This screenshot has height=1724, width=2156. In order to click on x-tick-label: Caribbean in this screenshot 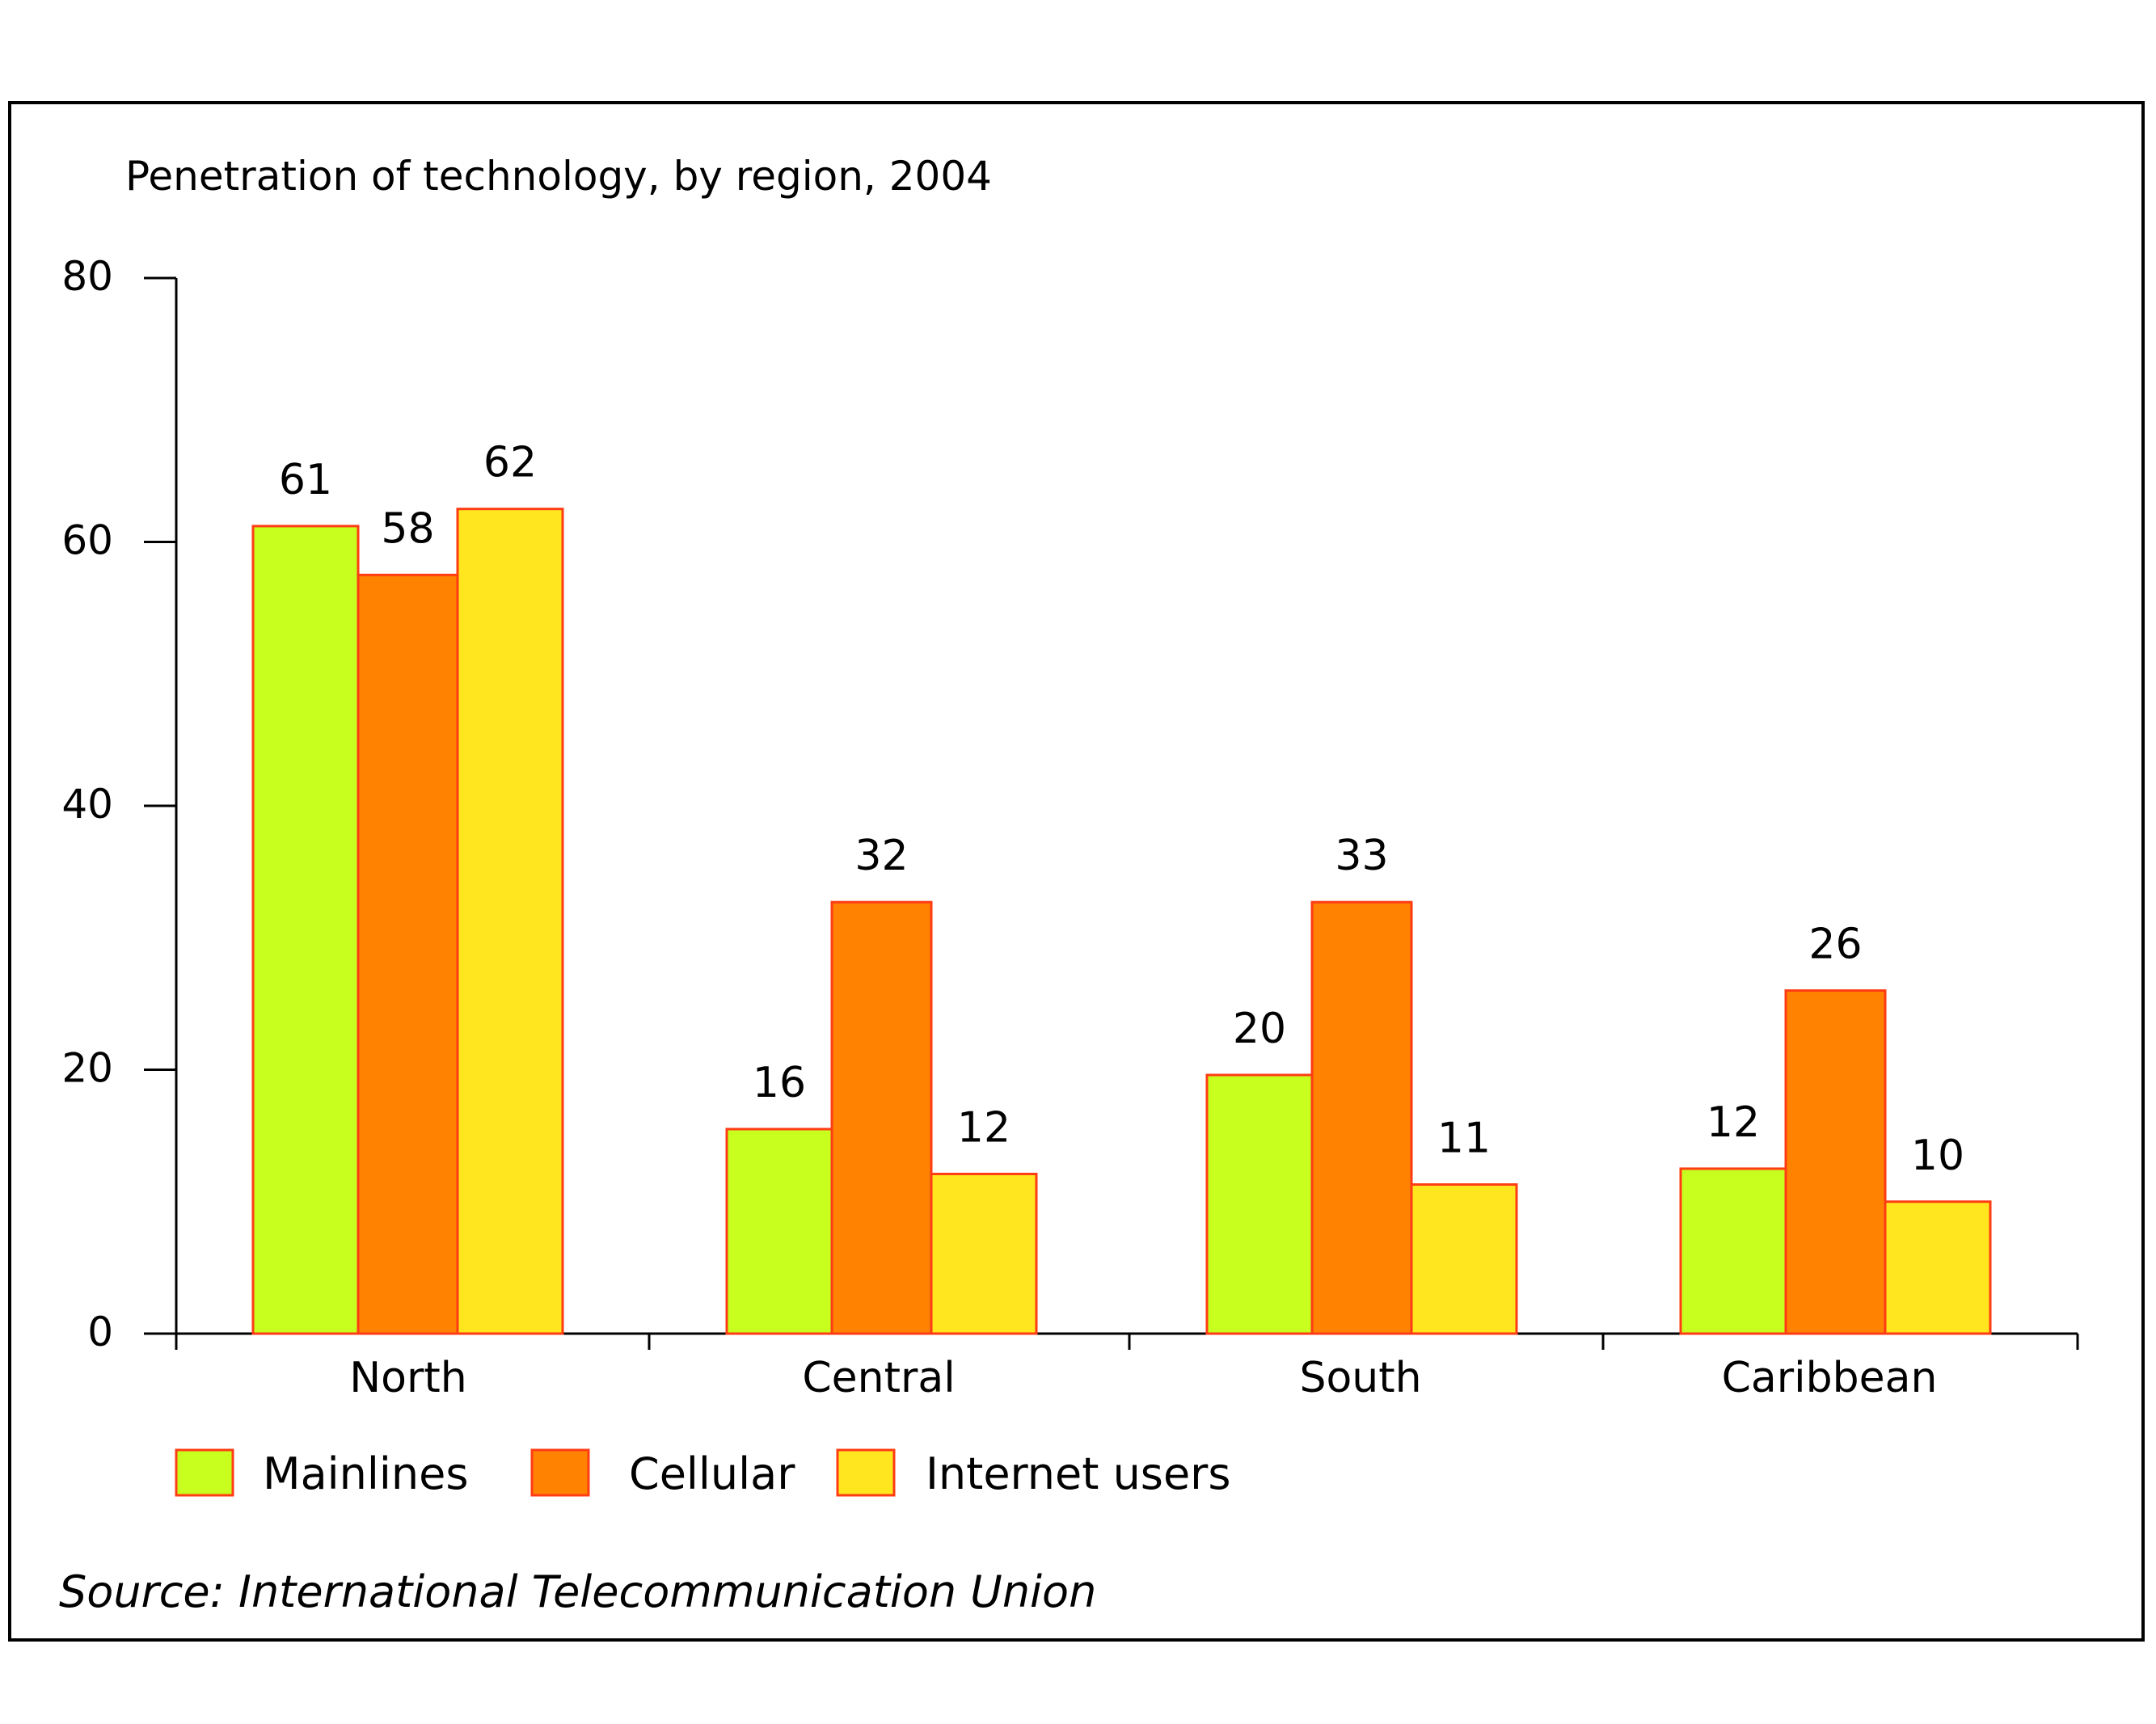, I will do `click(1830, 1378)`.